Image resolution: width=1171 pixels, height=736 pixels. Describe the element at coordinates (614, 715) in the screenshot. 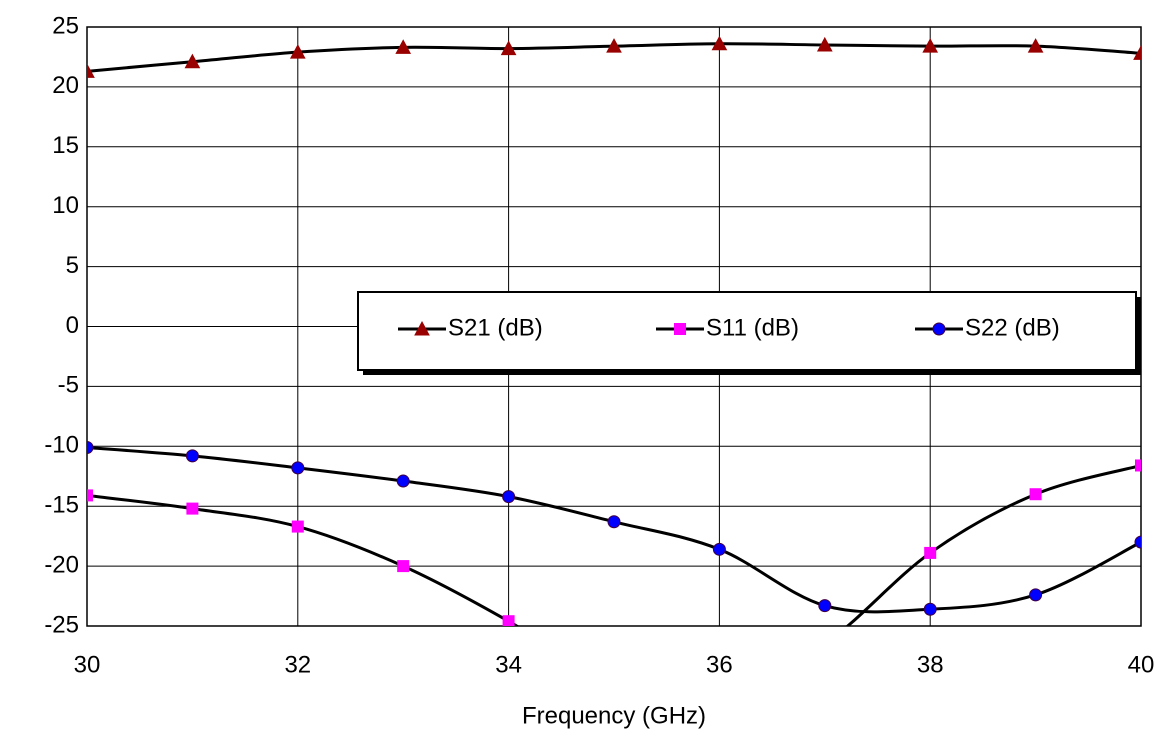

I see `x-axis-label: Frequency (GHz)` at that location.